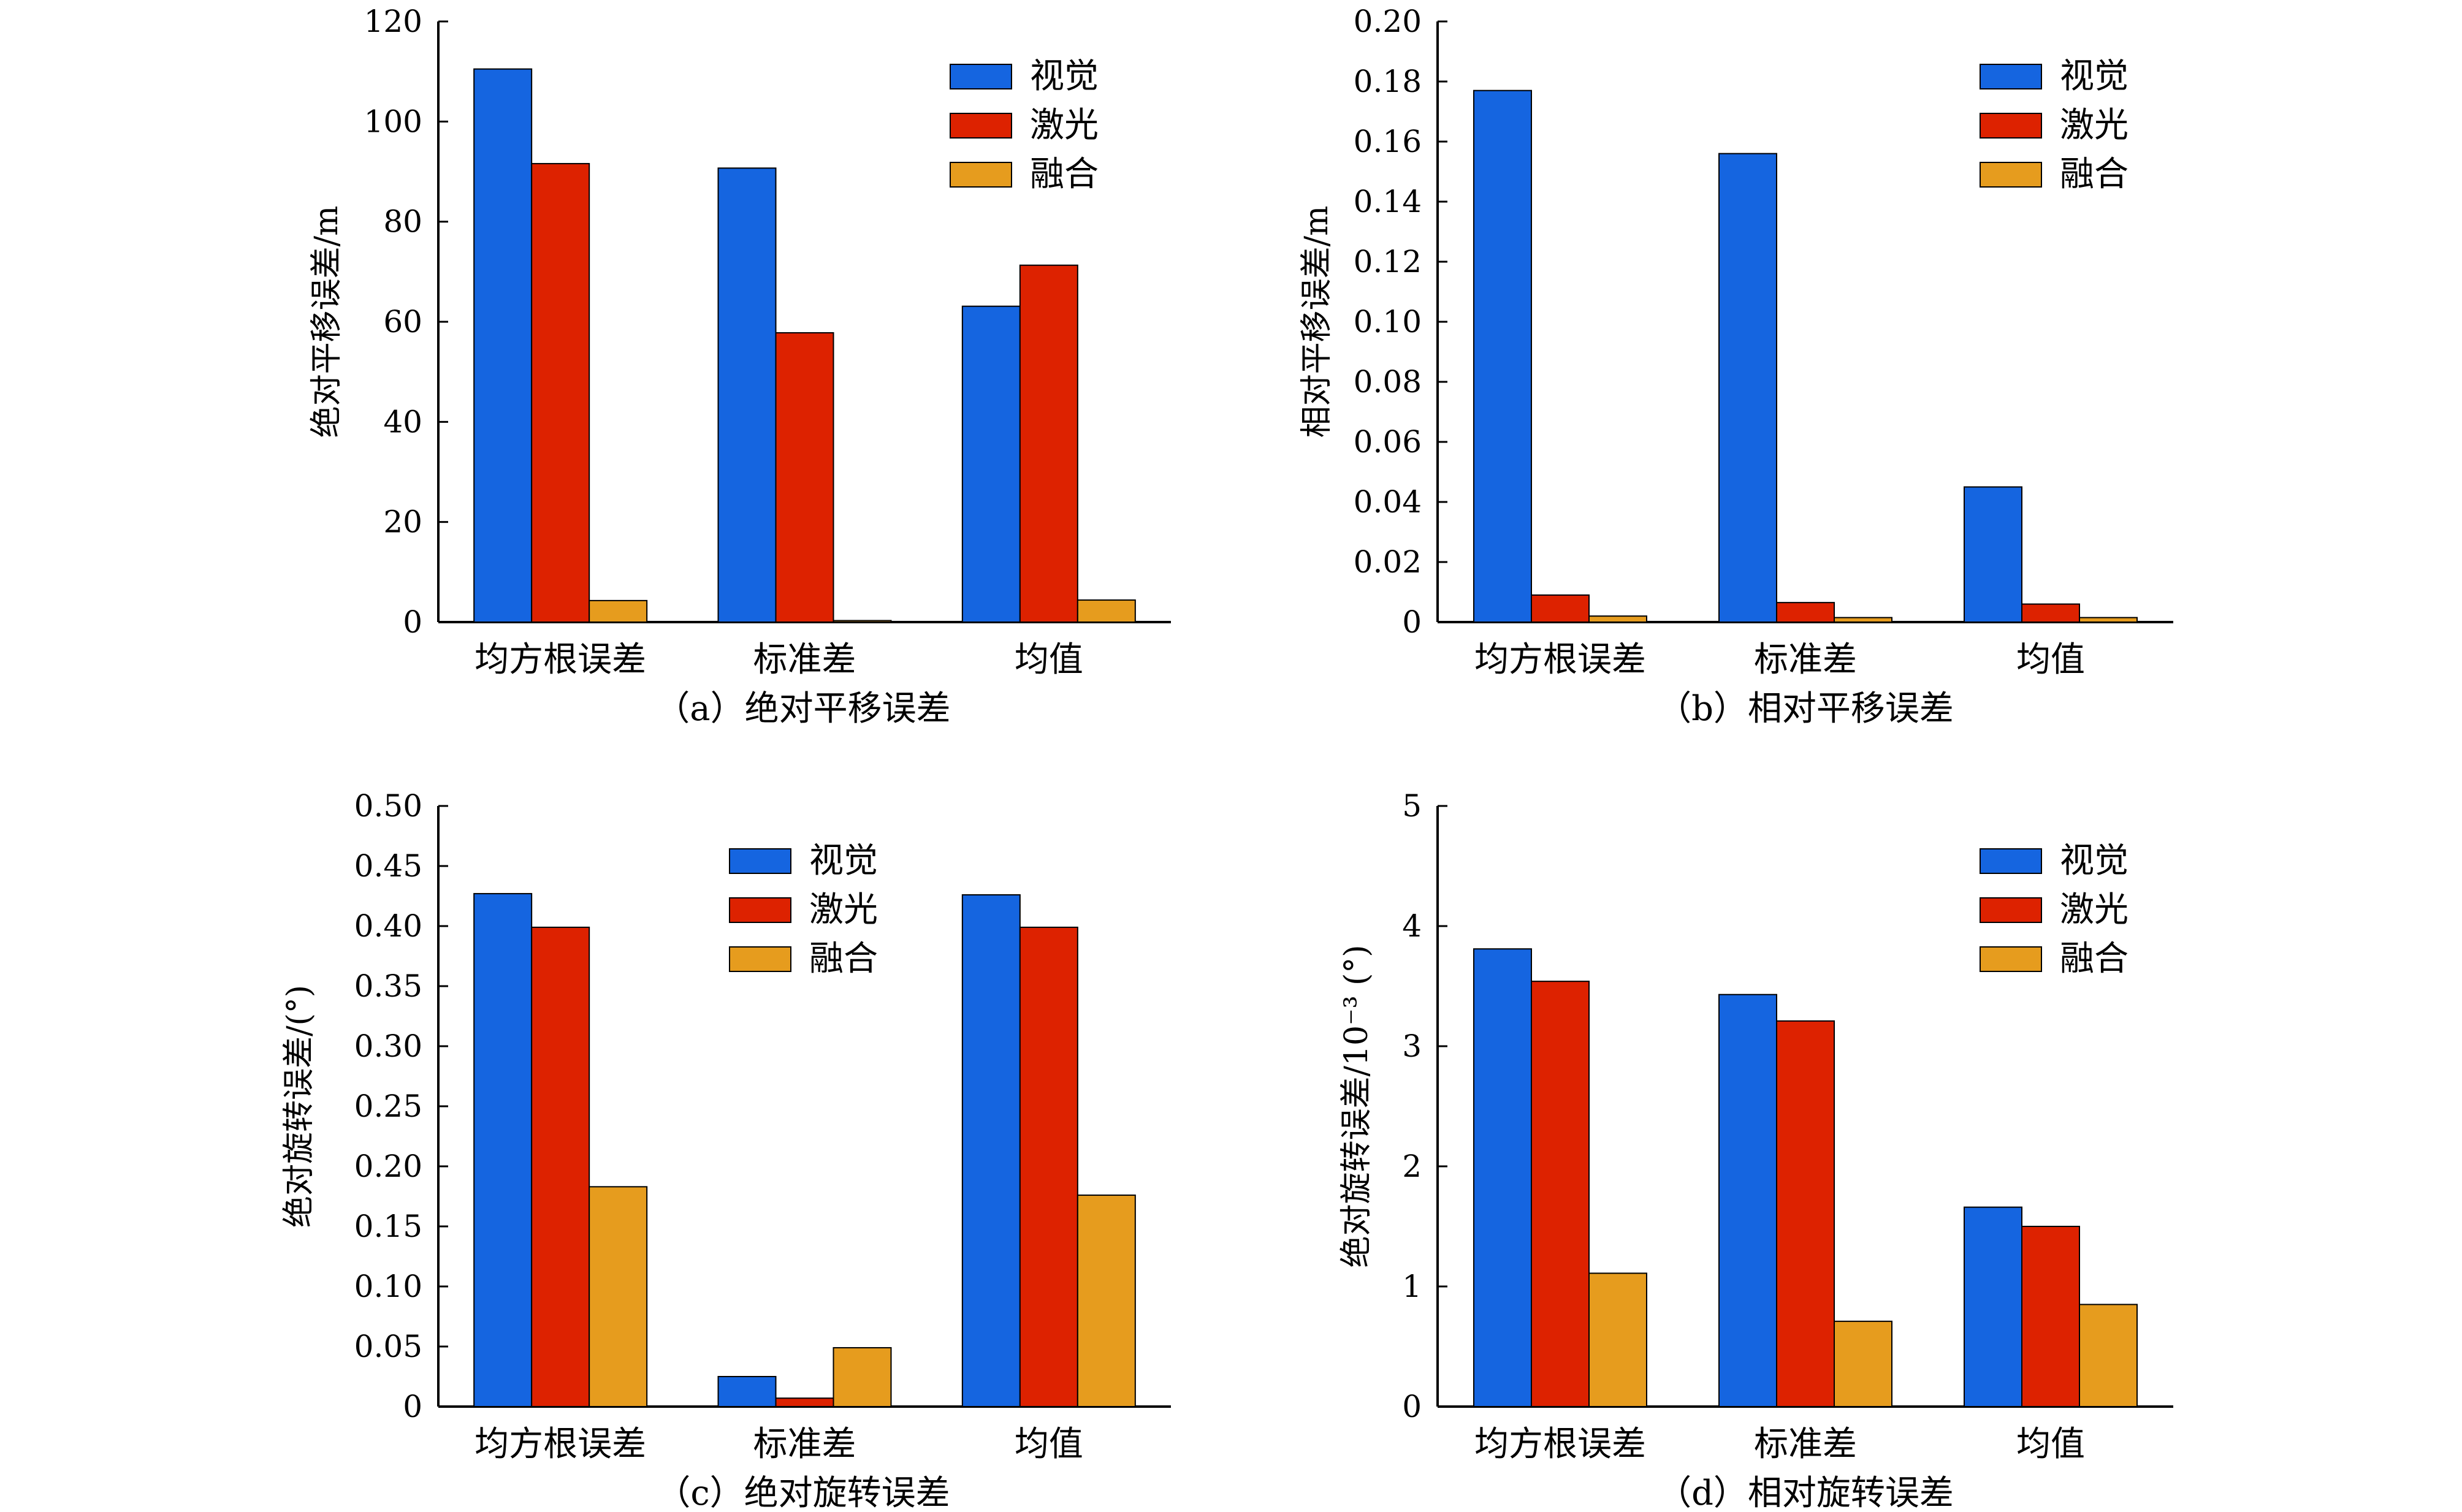  Describe the element at coordinates (1388, 201) in the screenshot. I see `y-tick-label: 0.14` at that location.